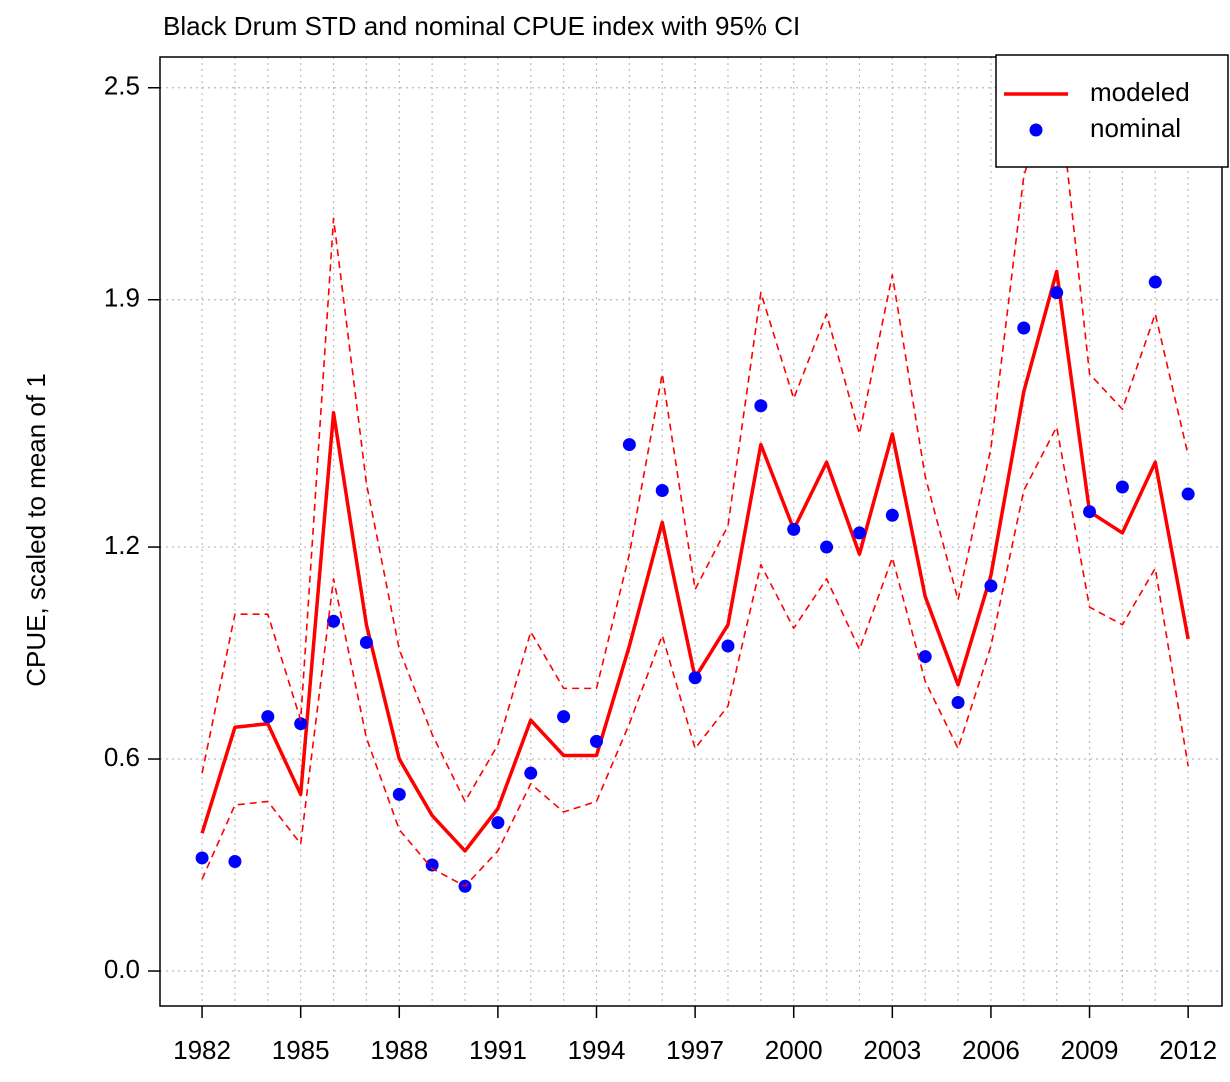 The width and height of the screenshot is (1230, 1082). What do you see at coordinates (1140, 92) in the screenshot?
I see `legend-label: modeled` at bounding box center [1140, 92].